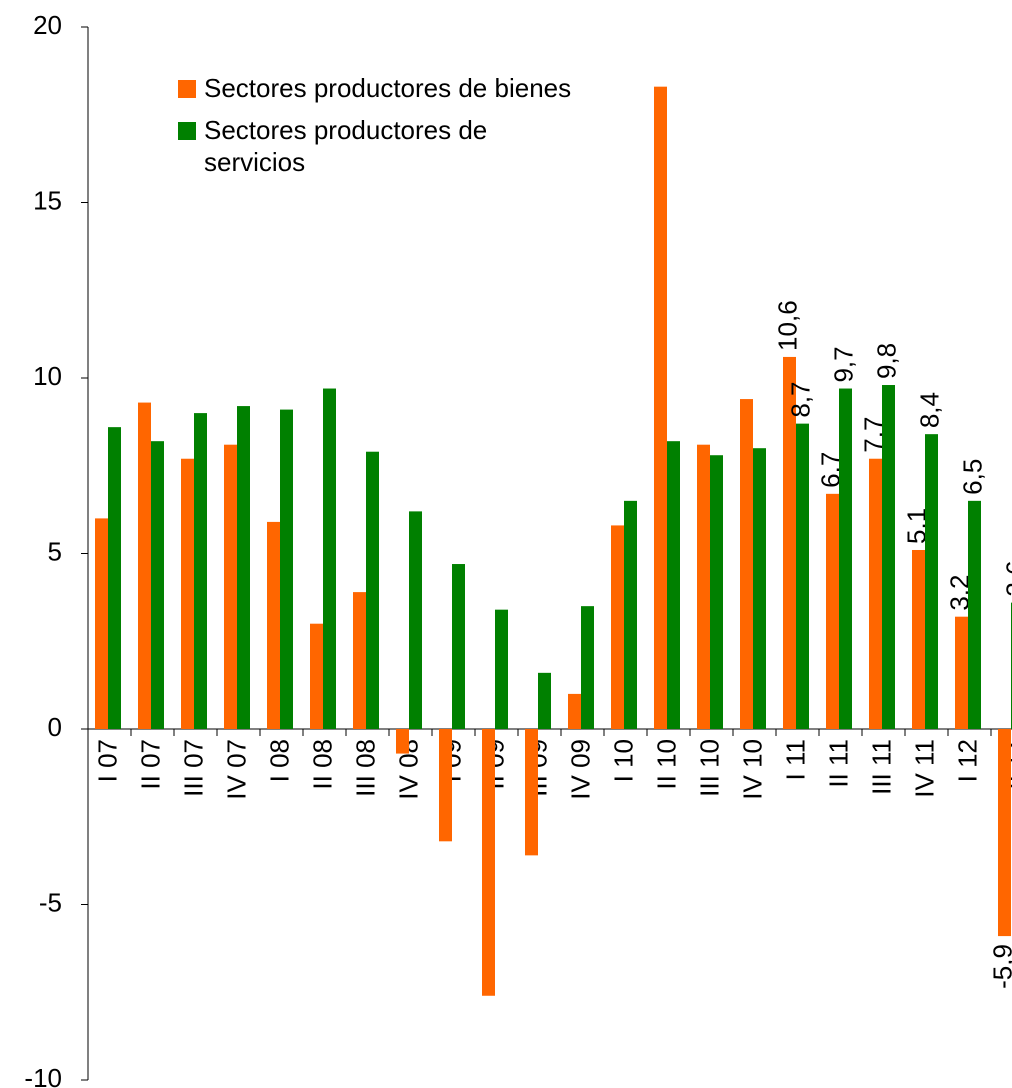  I want to click on legend-item: Sectores productores de servicios, so click(376, 146).